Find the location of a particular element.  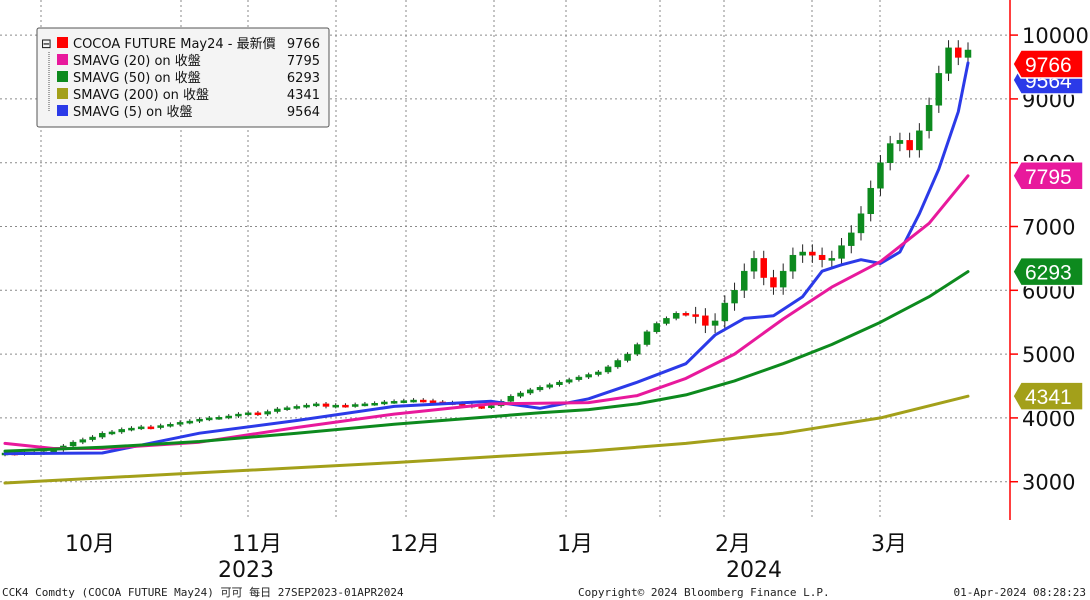

y-tick-label: 7000 is located at coordinates (1048, 228).